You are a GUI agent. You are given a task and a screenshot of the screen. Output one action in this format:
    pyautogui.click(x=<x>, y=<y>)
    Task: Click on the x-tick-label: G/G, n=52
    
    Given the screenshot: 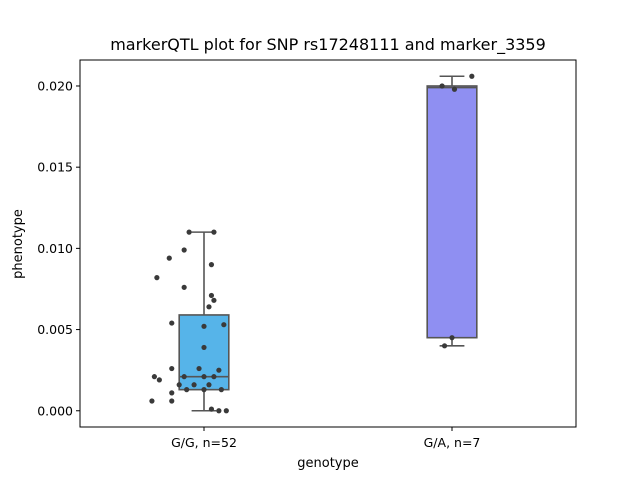 What is the action you would take?
    pyautogui.click(x=204, y=442)
    